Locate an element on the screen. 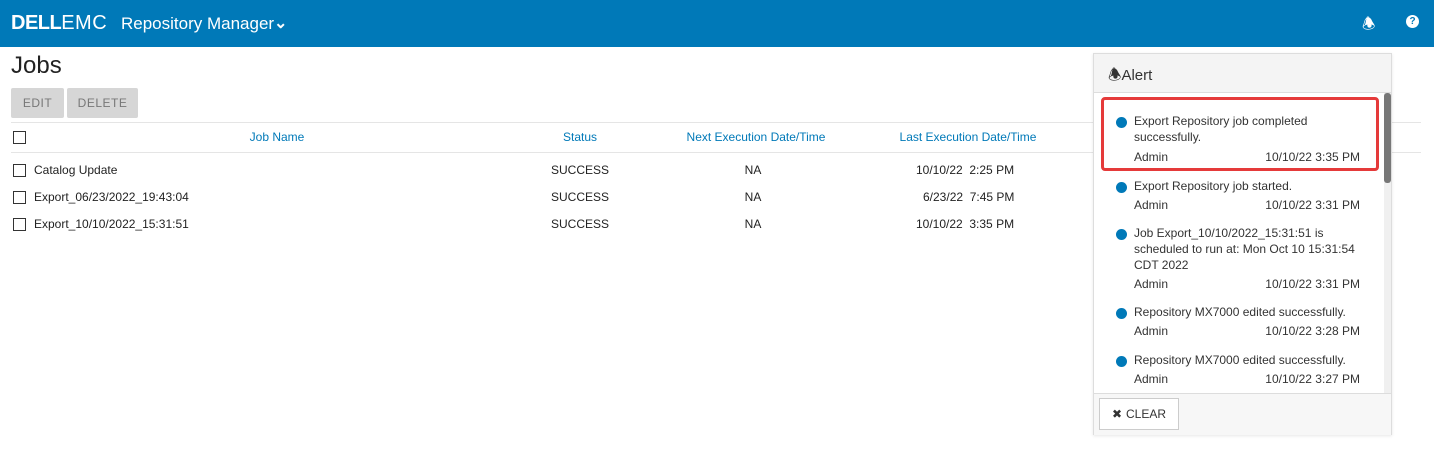 This screenshot has height=453, width=1434. alert-footer: ✖ CLEAR is located at coordinates (1242, 414).